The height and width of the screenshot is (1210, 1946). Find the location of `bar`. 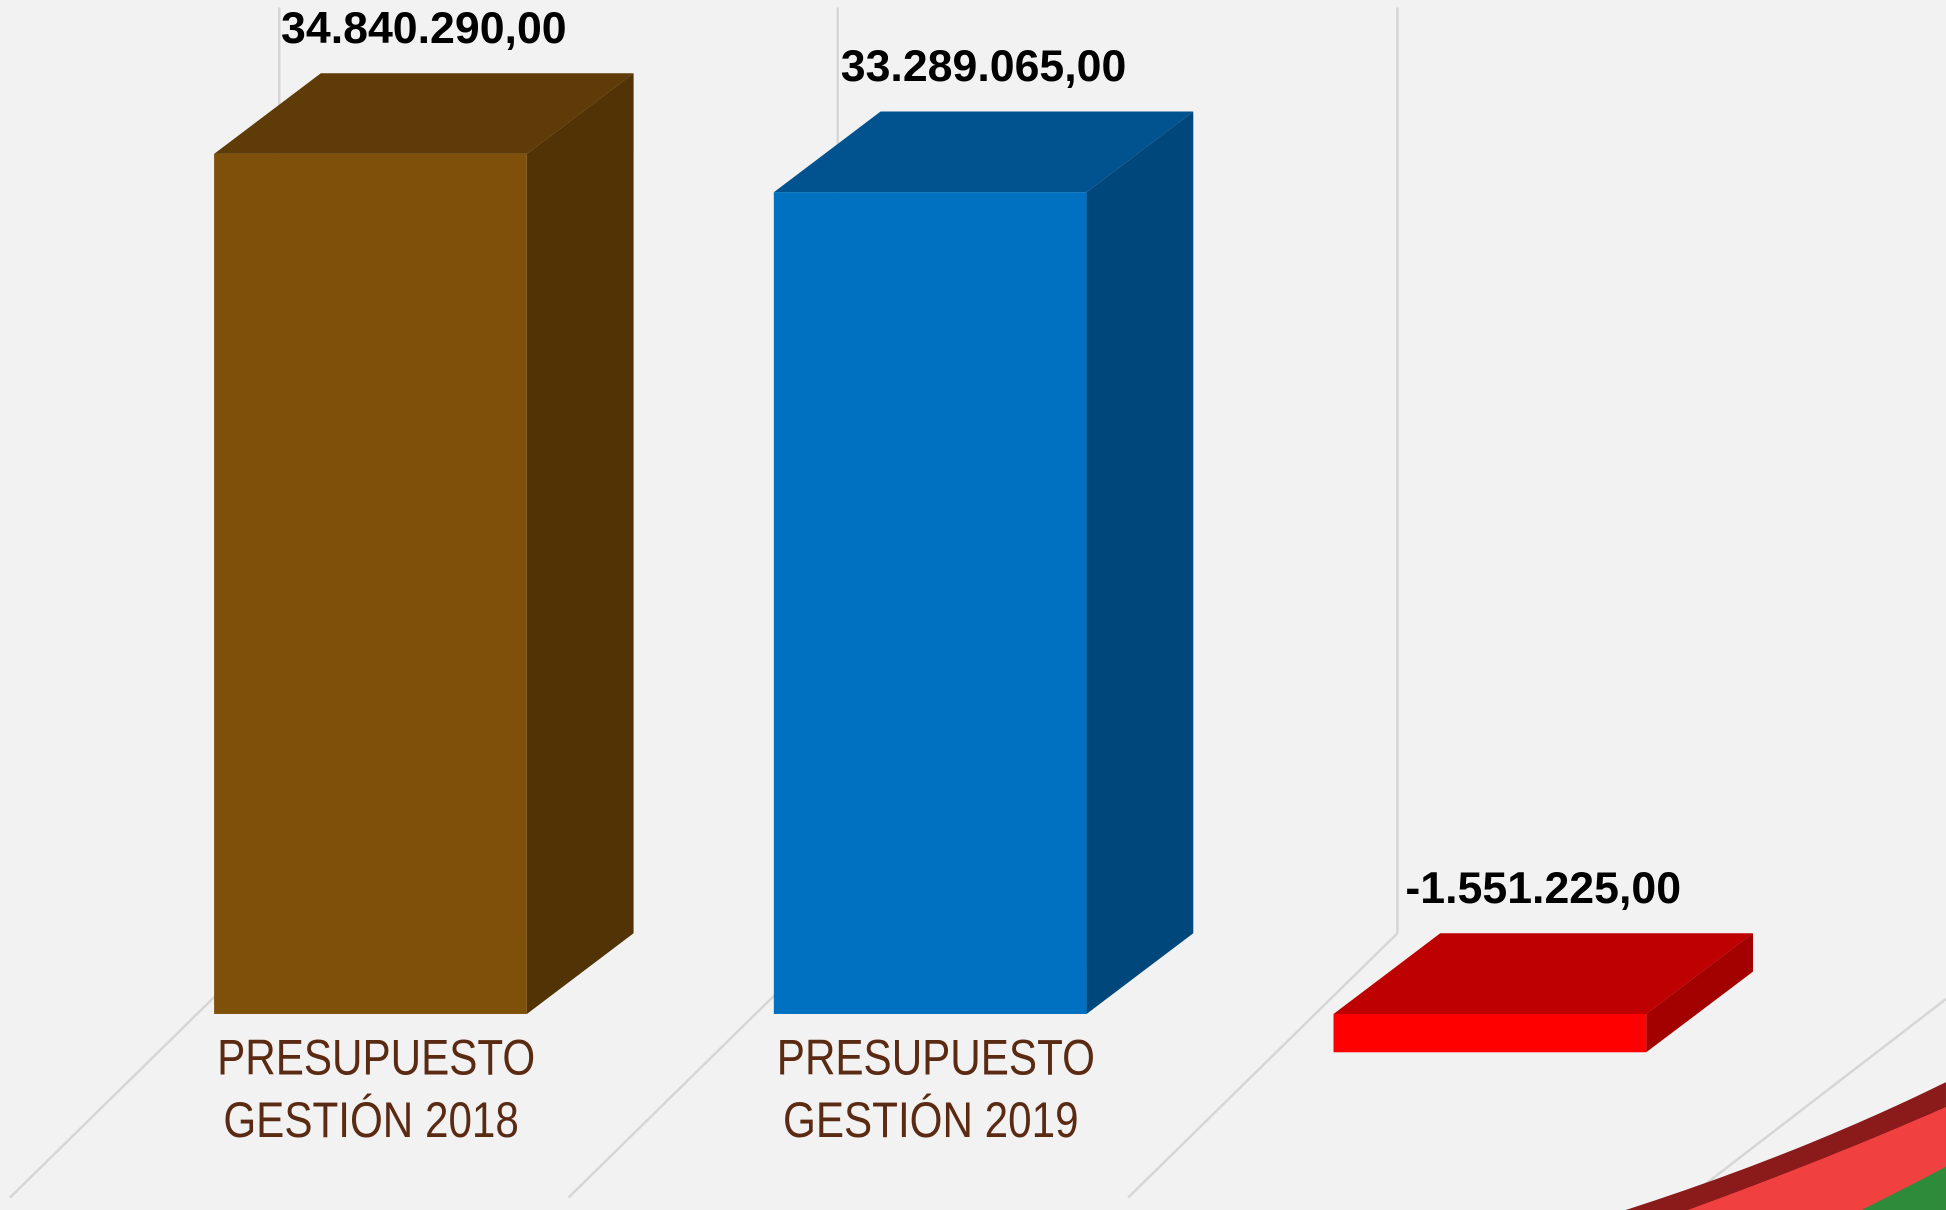

bar is located at coordinates (1543, 993).